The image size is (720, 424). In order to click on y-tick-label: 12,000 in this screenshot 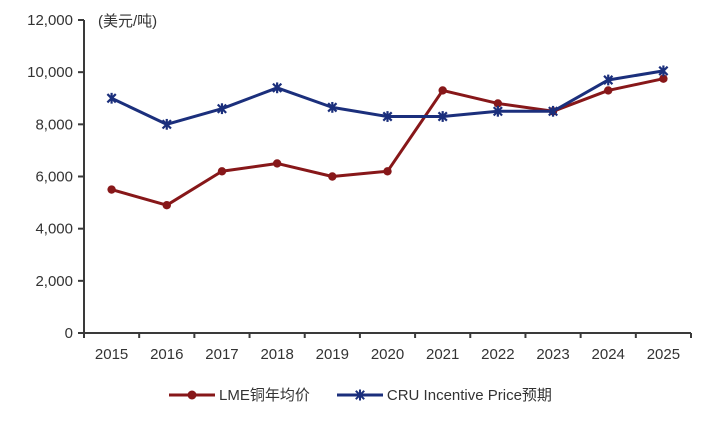, I will do `click(50, 20)`.